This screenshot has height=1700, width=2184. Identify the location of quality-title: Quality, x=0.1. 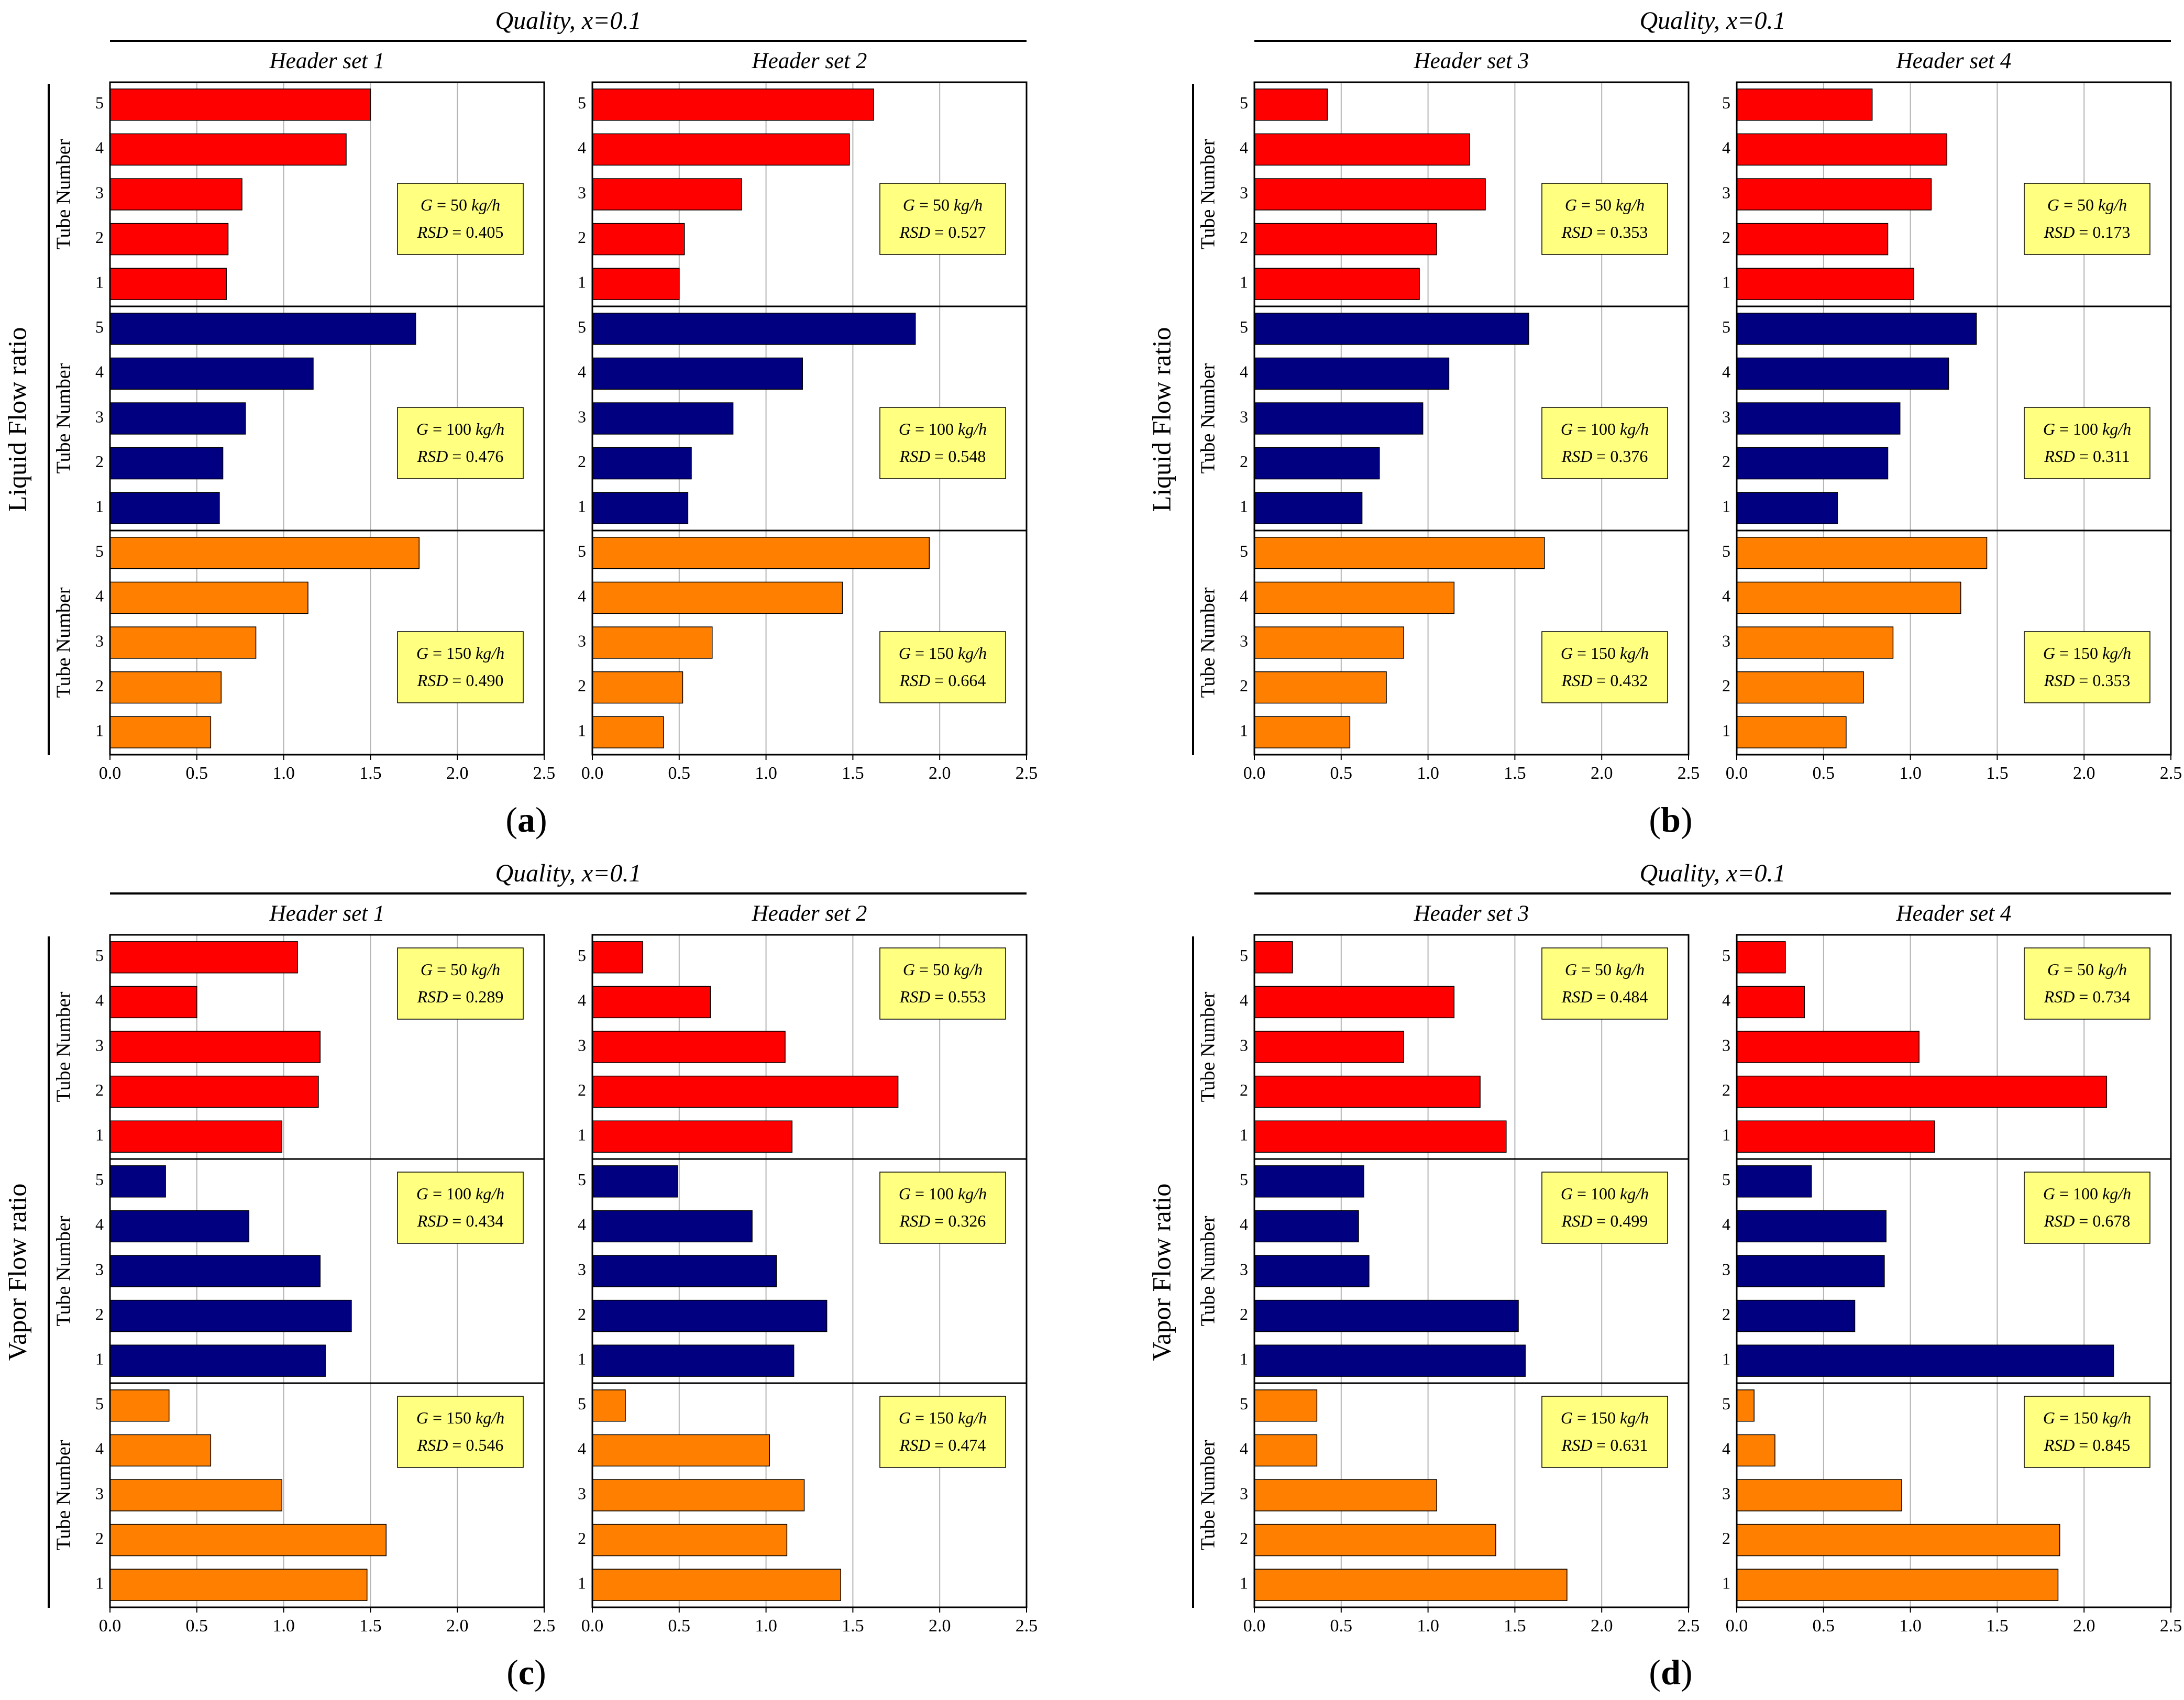
(568, 873).